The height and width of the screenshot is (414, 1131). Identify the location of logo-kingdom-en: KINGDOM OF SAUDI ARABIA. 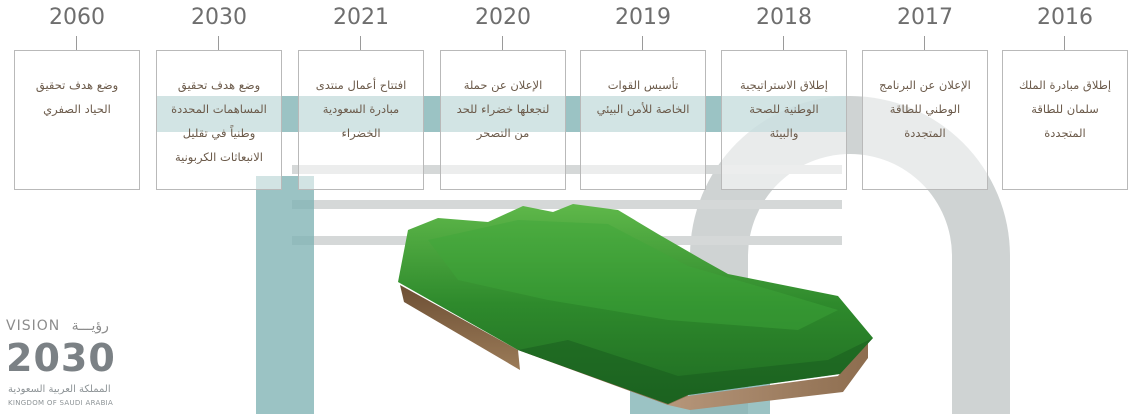
(61, 403).